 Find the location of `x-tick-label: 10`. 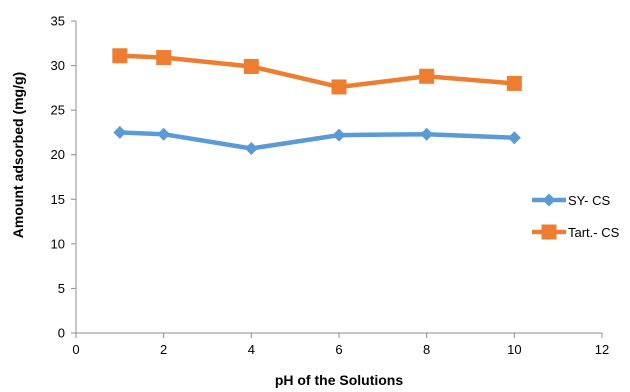

x-tick-label: 10 is located at coordinates (514, 349).